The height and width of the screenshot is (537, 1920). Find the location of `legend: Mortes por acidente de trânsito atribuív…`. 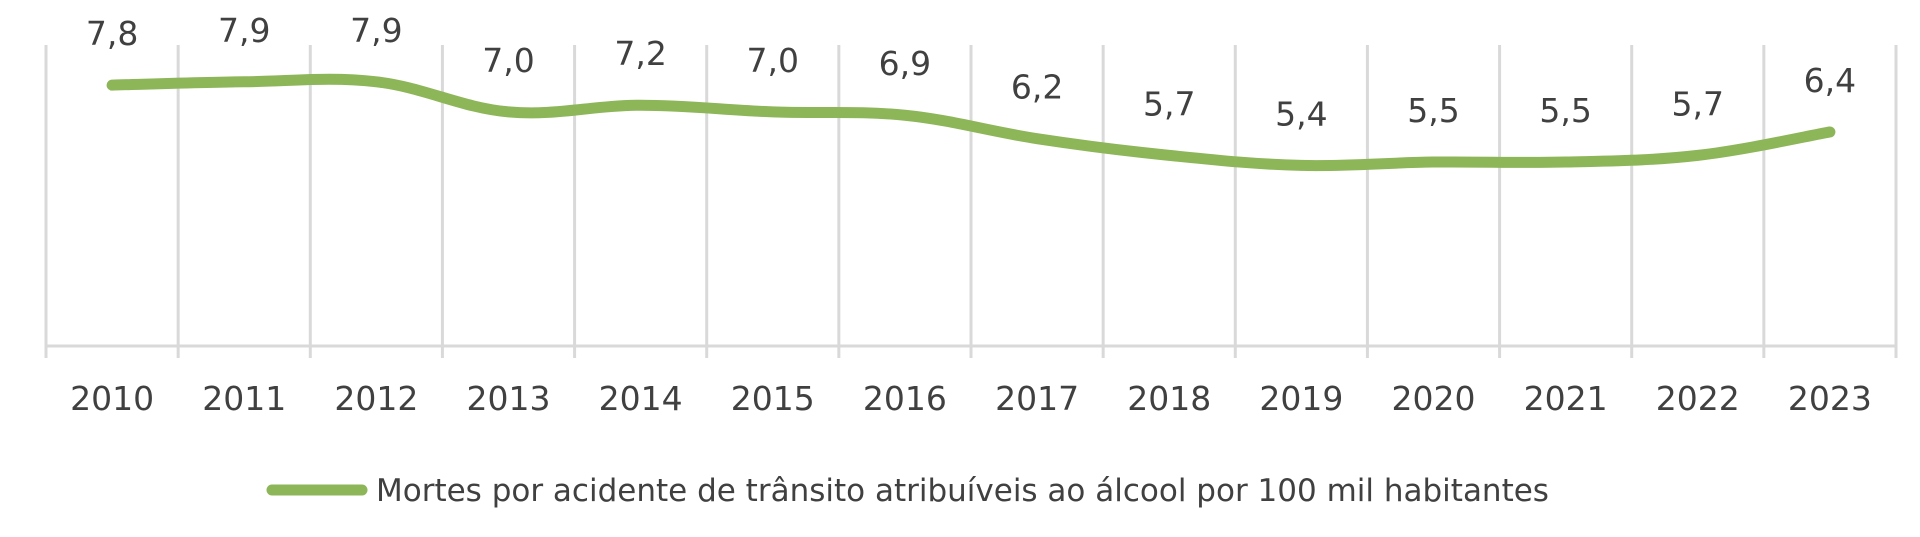

legend: Mortes por acidente de trânsito atribuív… is located at coordinates (907, 491).